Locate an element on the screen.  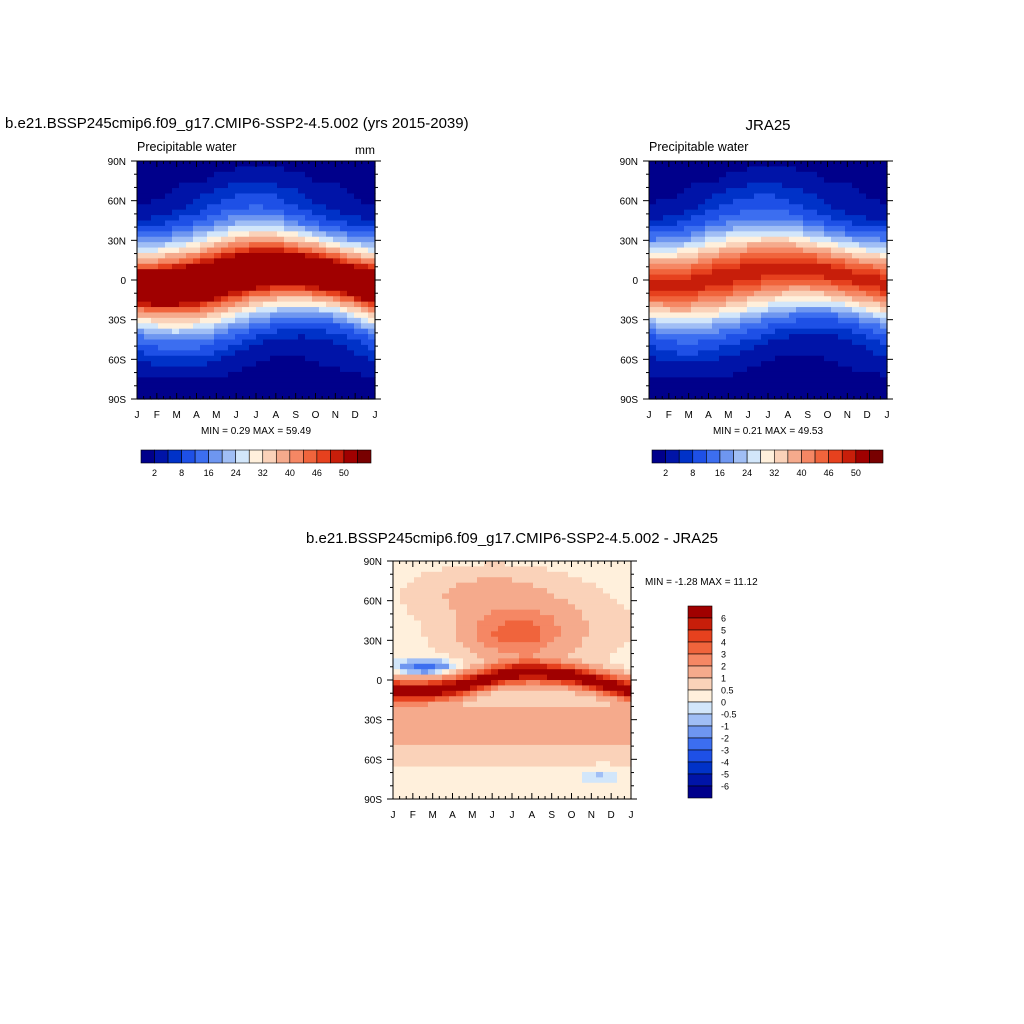
y-tick-label: 90N is located at coordinates (373, 562).